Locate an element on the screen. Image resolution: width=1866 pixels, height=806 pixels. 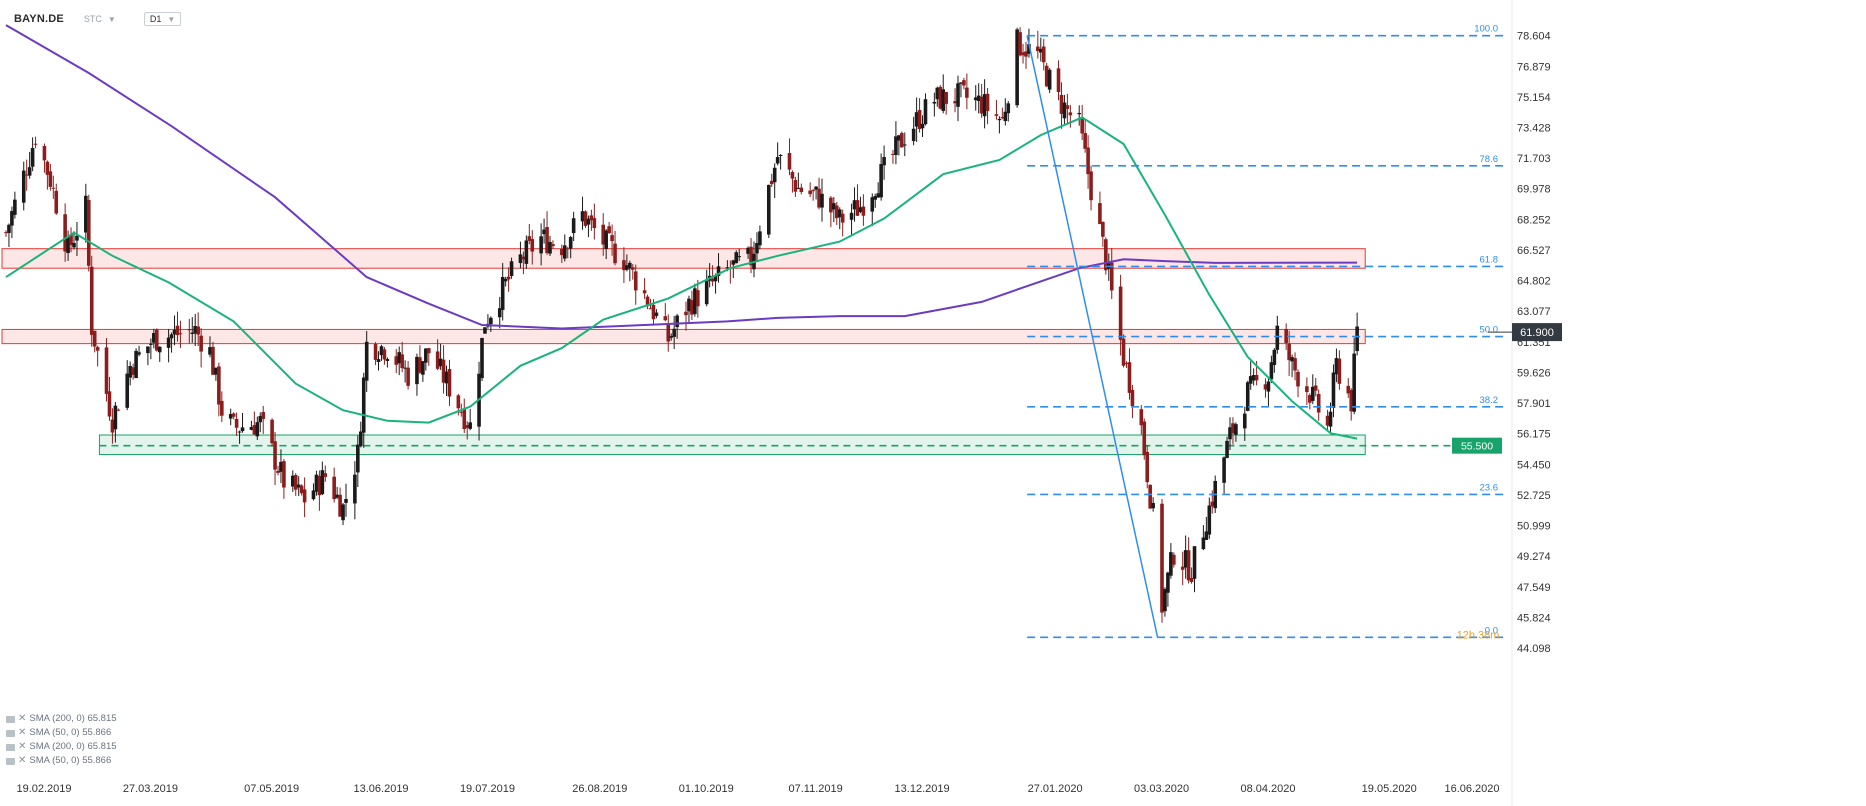
fib-level-label: 23.6 is located at coordinates (1489, 487).